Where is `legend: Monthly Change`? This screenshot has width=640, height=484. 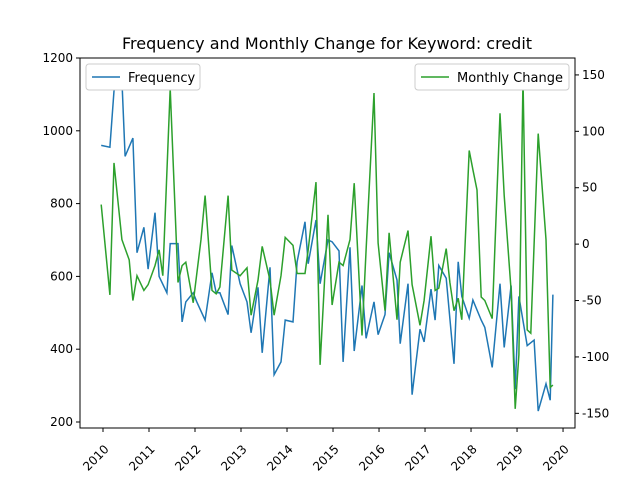 legend: Monthly Change is located at coordinates (492, 77).